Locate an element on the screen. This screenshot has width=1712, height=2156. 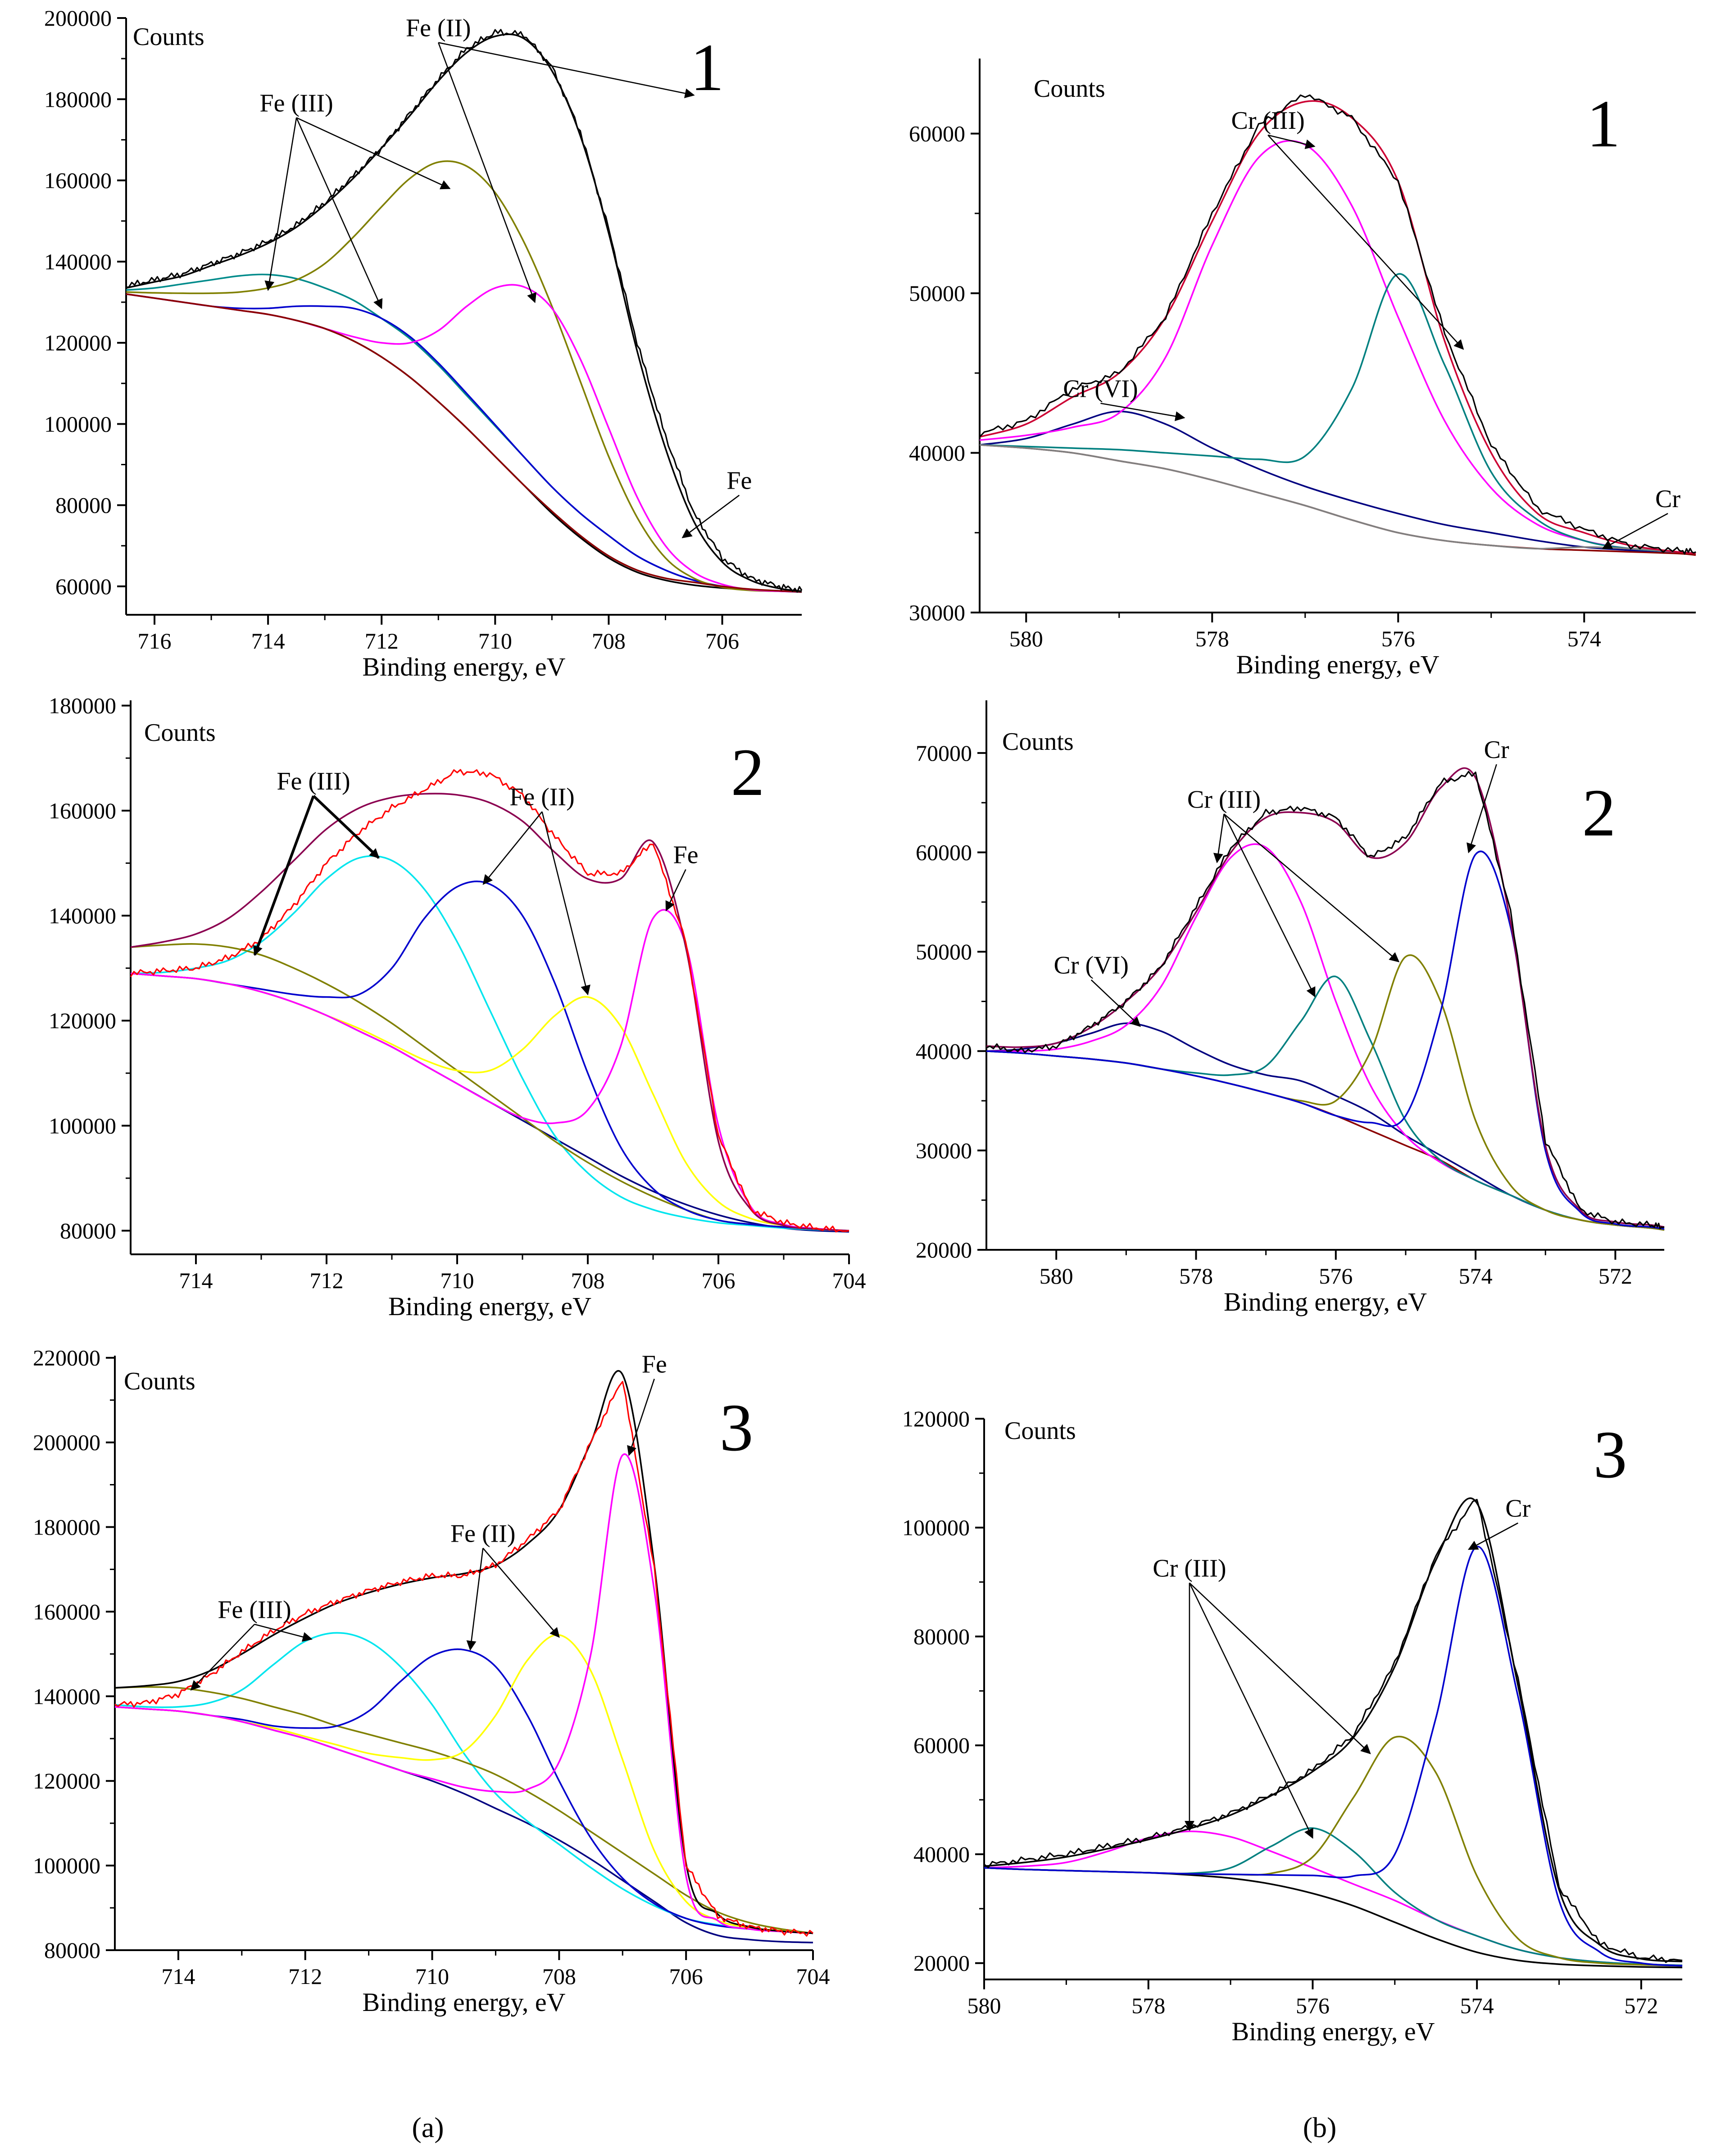
cr3-series-measured is located at coordinates (1333, 1731).